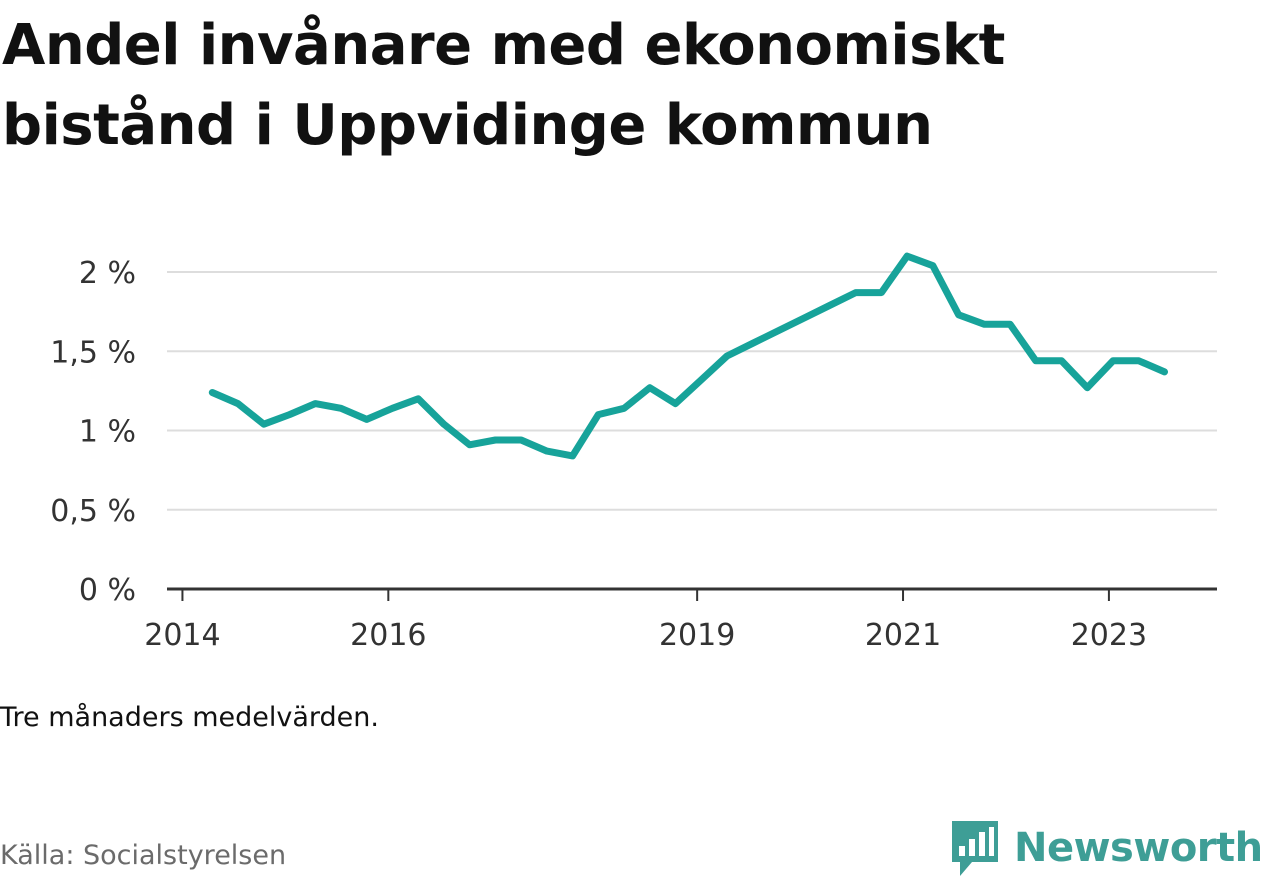  Describe the element at coordinates (697, 635) in the screenshot. I see `x-tick-label: 2019` at that location.